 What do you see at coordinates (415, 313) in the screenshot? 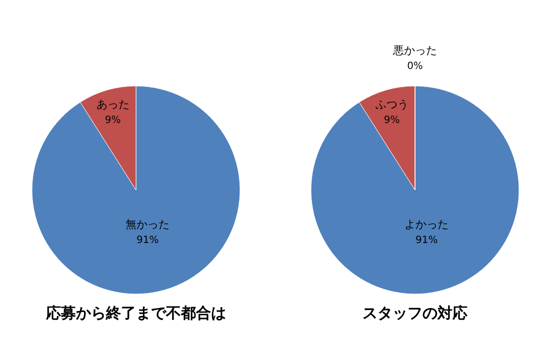
I see `title: スタッフの対応` at bounding box center [415, 313].